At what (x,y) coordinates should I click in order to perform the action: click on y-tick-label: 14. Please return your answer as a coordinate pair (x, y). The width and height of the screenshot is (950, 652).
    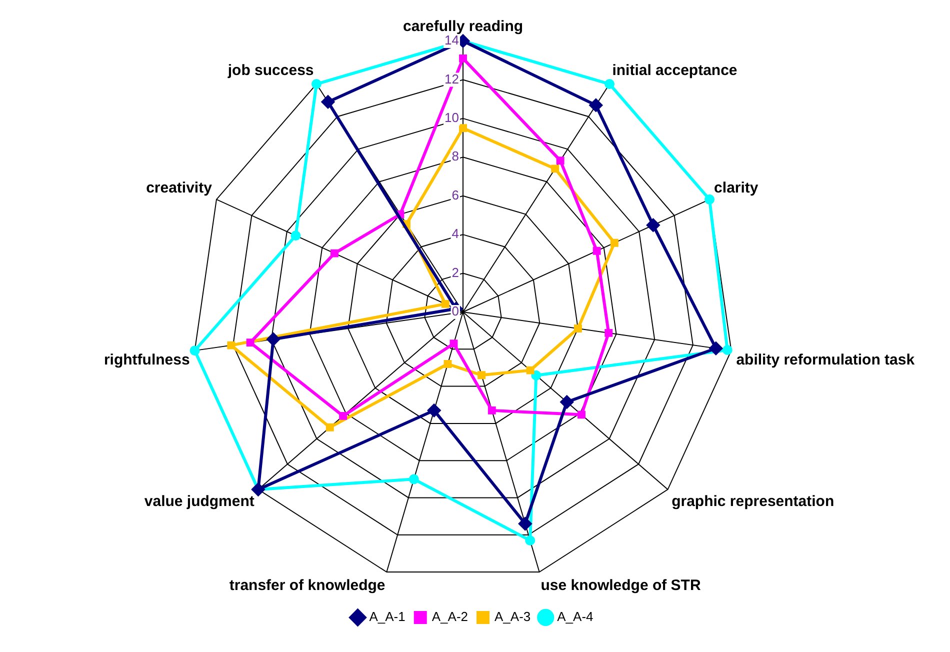
    Looking at the image, I should click on (451, 40).